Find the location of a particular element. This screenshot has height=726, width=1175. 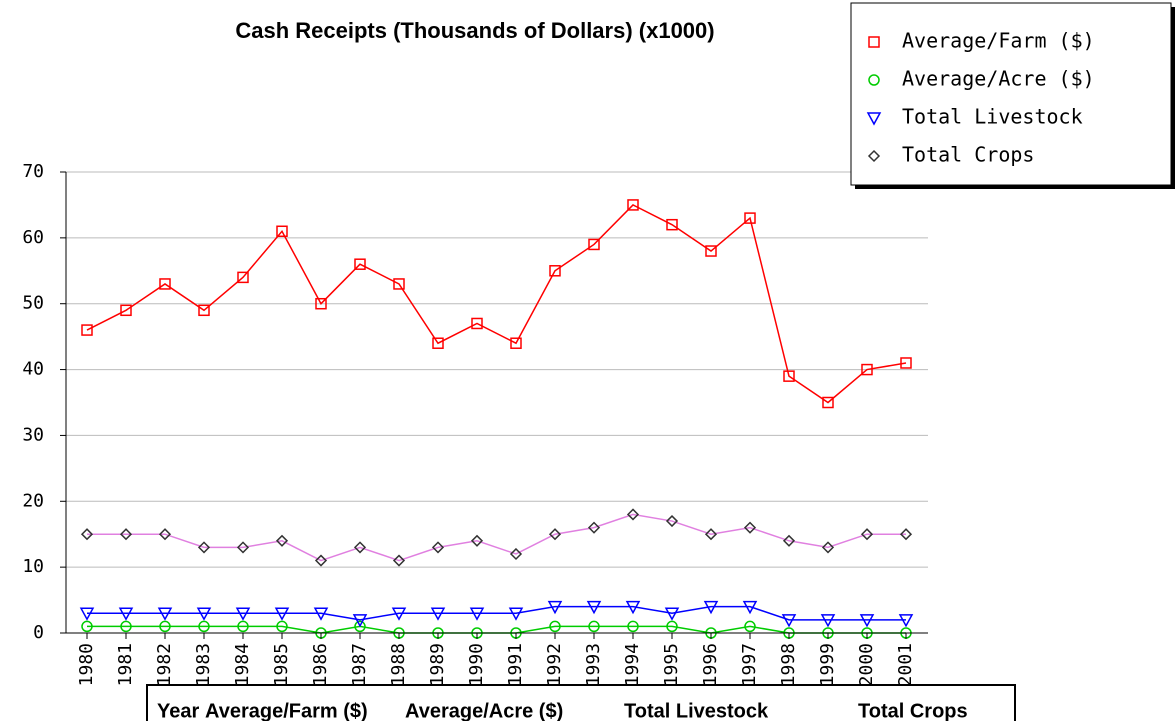

x-tick-label: 1988 is located at coordinates (398, 664).